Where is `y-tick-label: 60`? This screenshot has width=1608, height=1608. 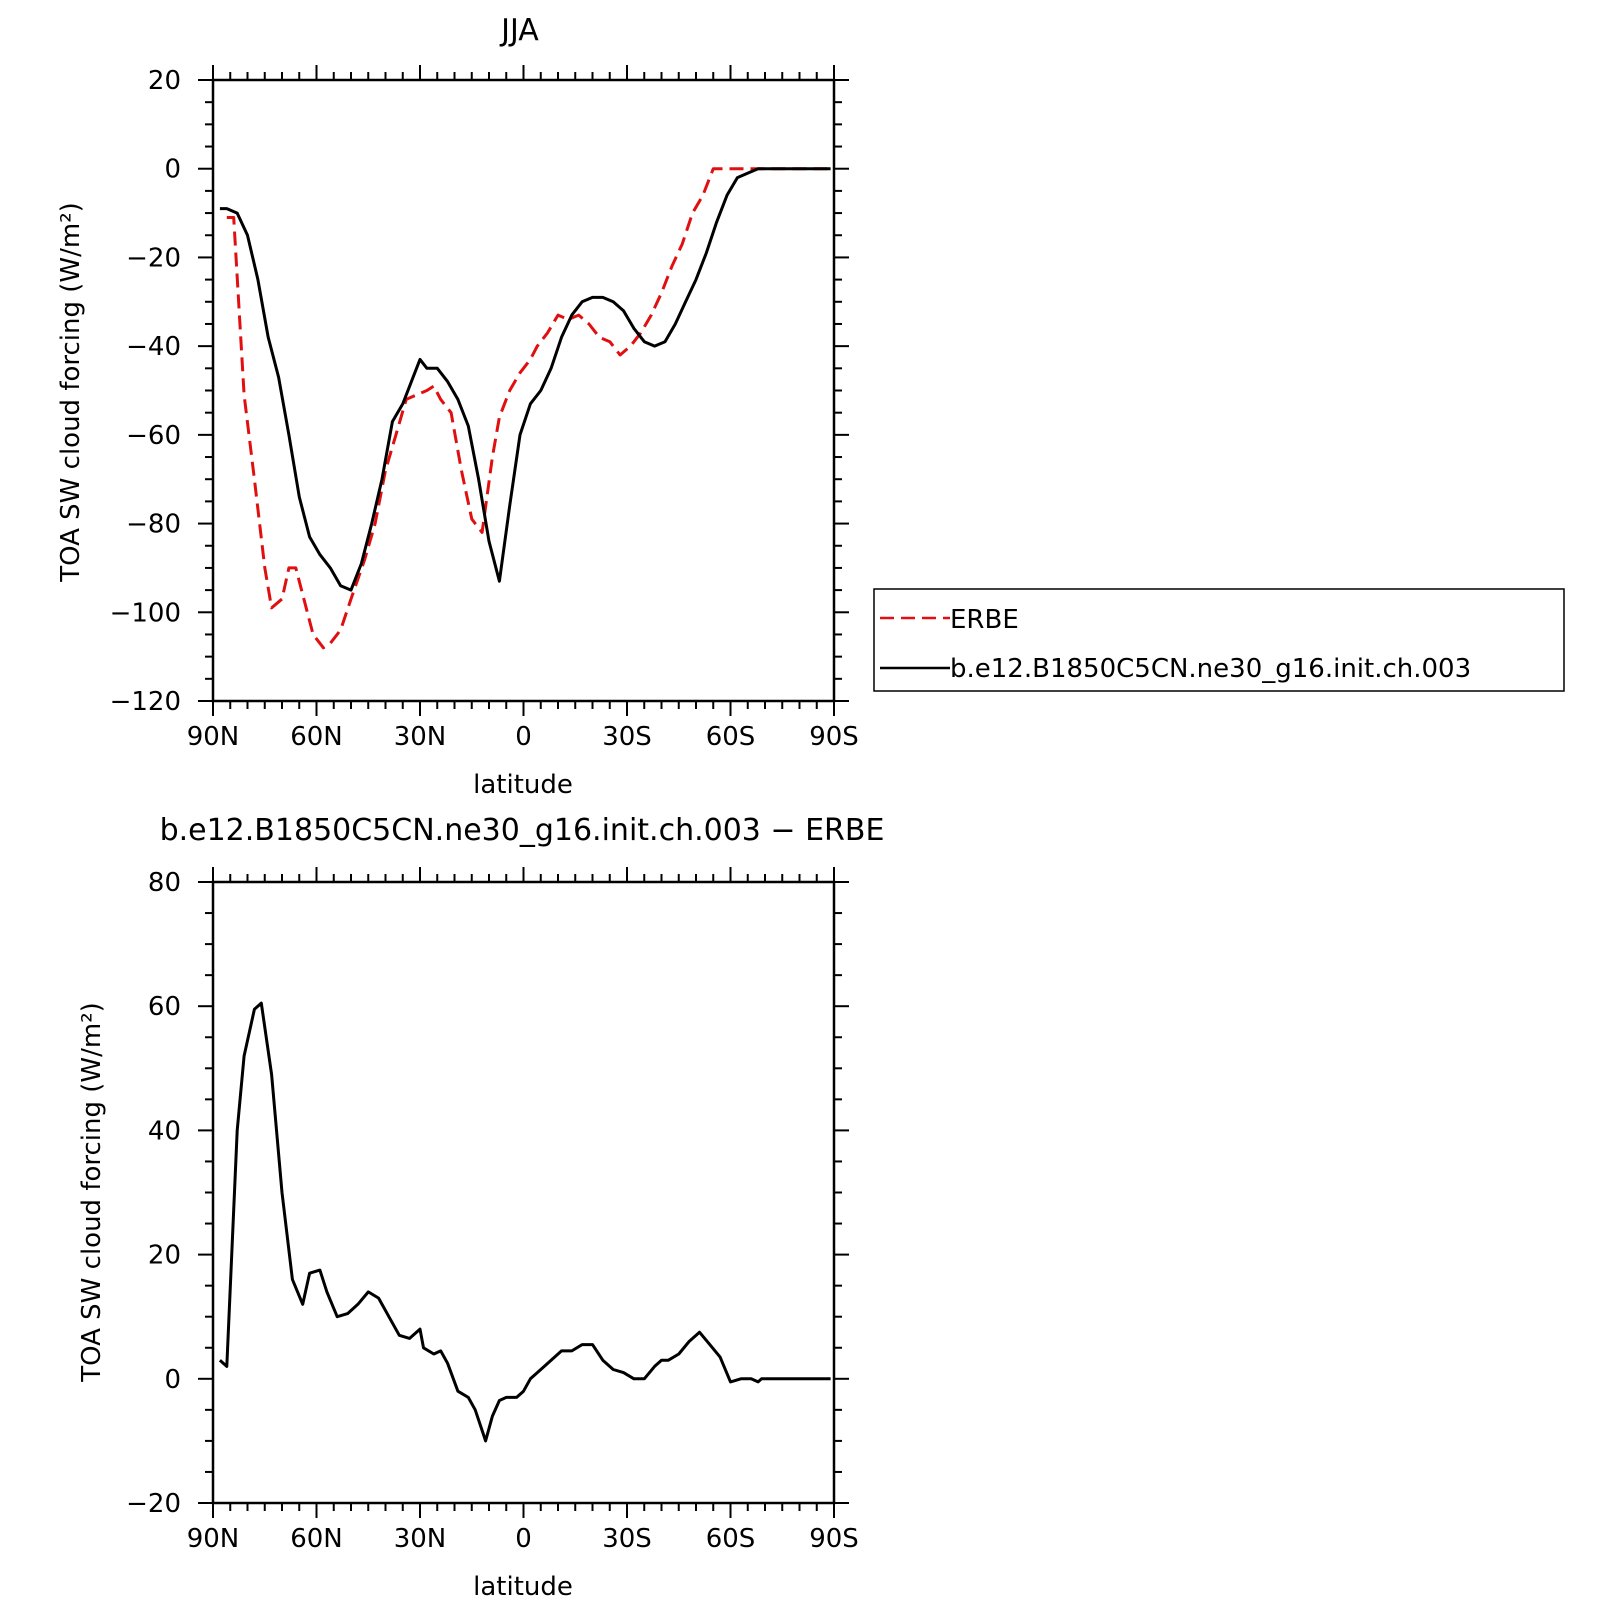
y-tick-label: 60 is located at coordinates (164, 1007).